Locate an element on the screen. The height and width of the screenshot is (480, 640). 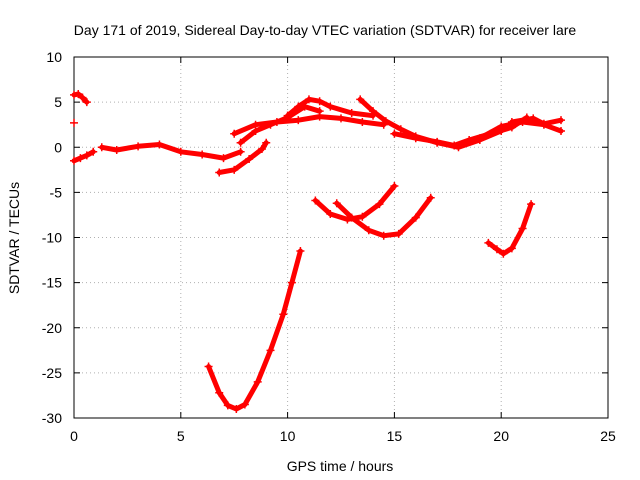
y-tick-label: -5 is located at coordinates (56, 192).